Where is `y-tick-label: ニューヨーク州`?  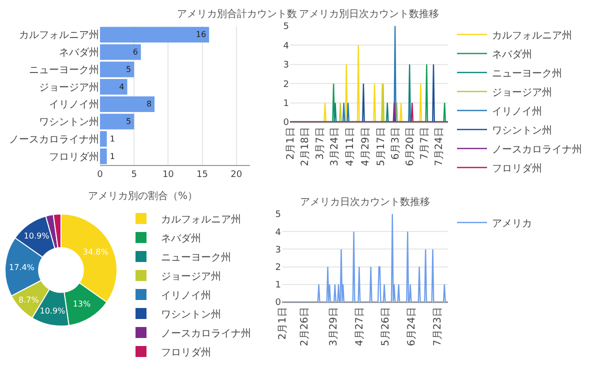
y-tick-label: ニューヨーク州 is located at coordinates (64, 70).